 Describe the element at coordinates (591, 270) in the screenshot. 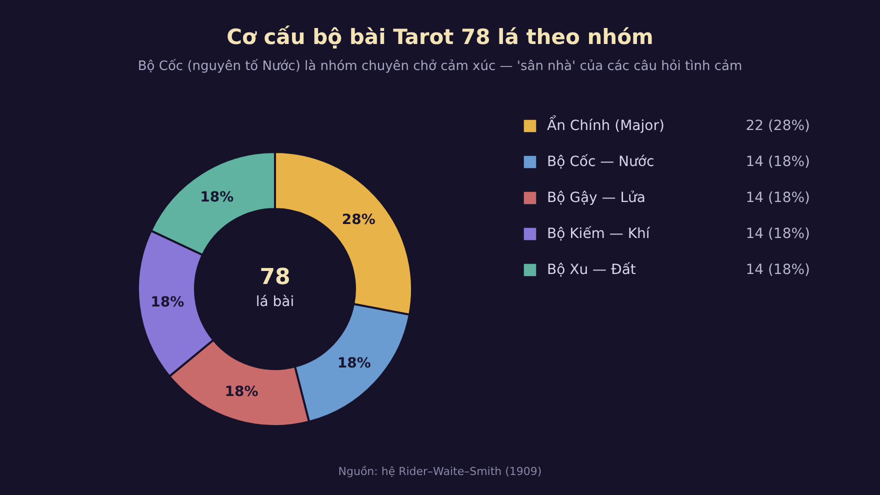

I see `legend-label: Bộ Xu — Đất` at that location.